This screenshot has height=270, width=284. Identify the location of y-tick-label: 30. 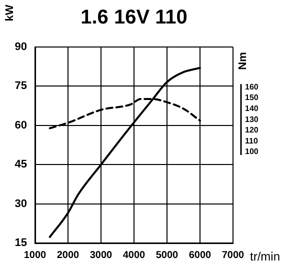
(20, 204).